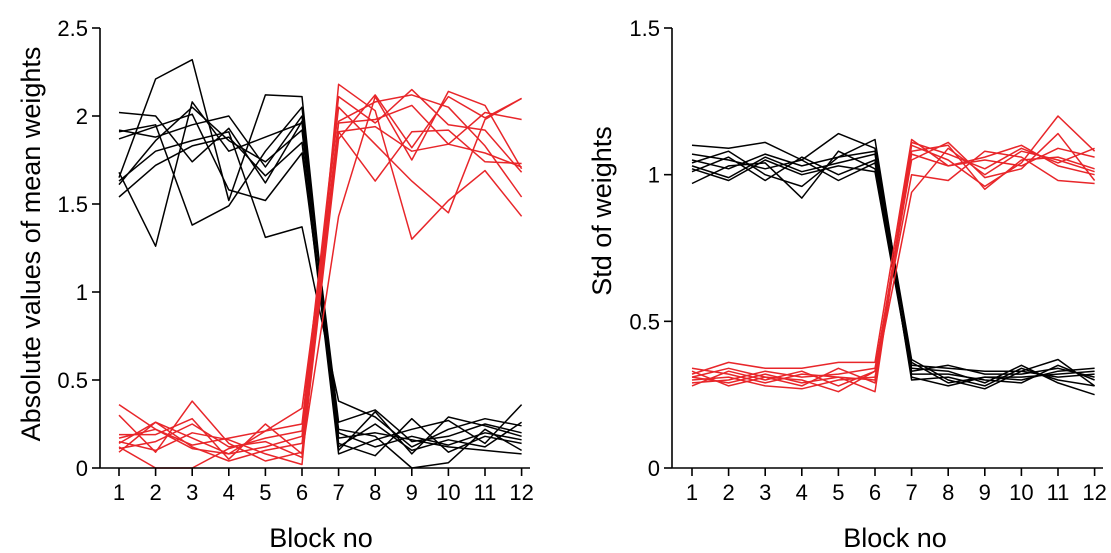  Describe the element at coordinates (82, 292) in the screenshot. I see `mean-weights-y-tick-label: 1` at that location.